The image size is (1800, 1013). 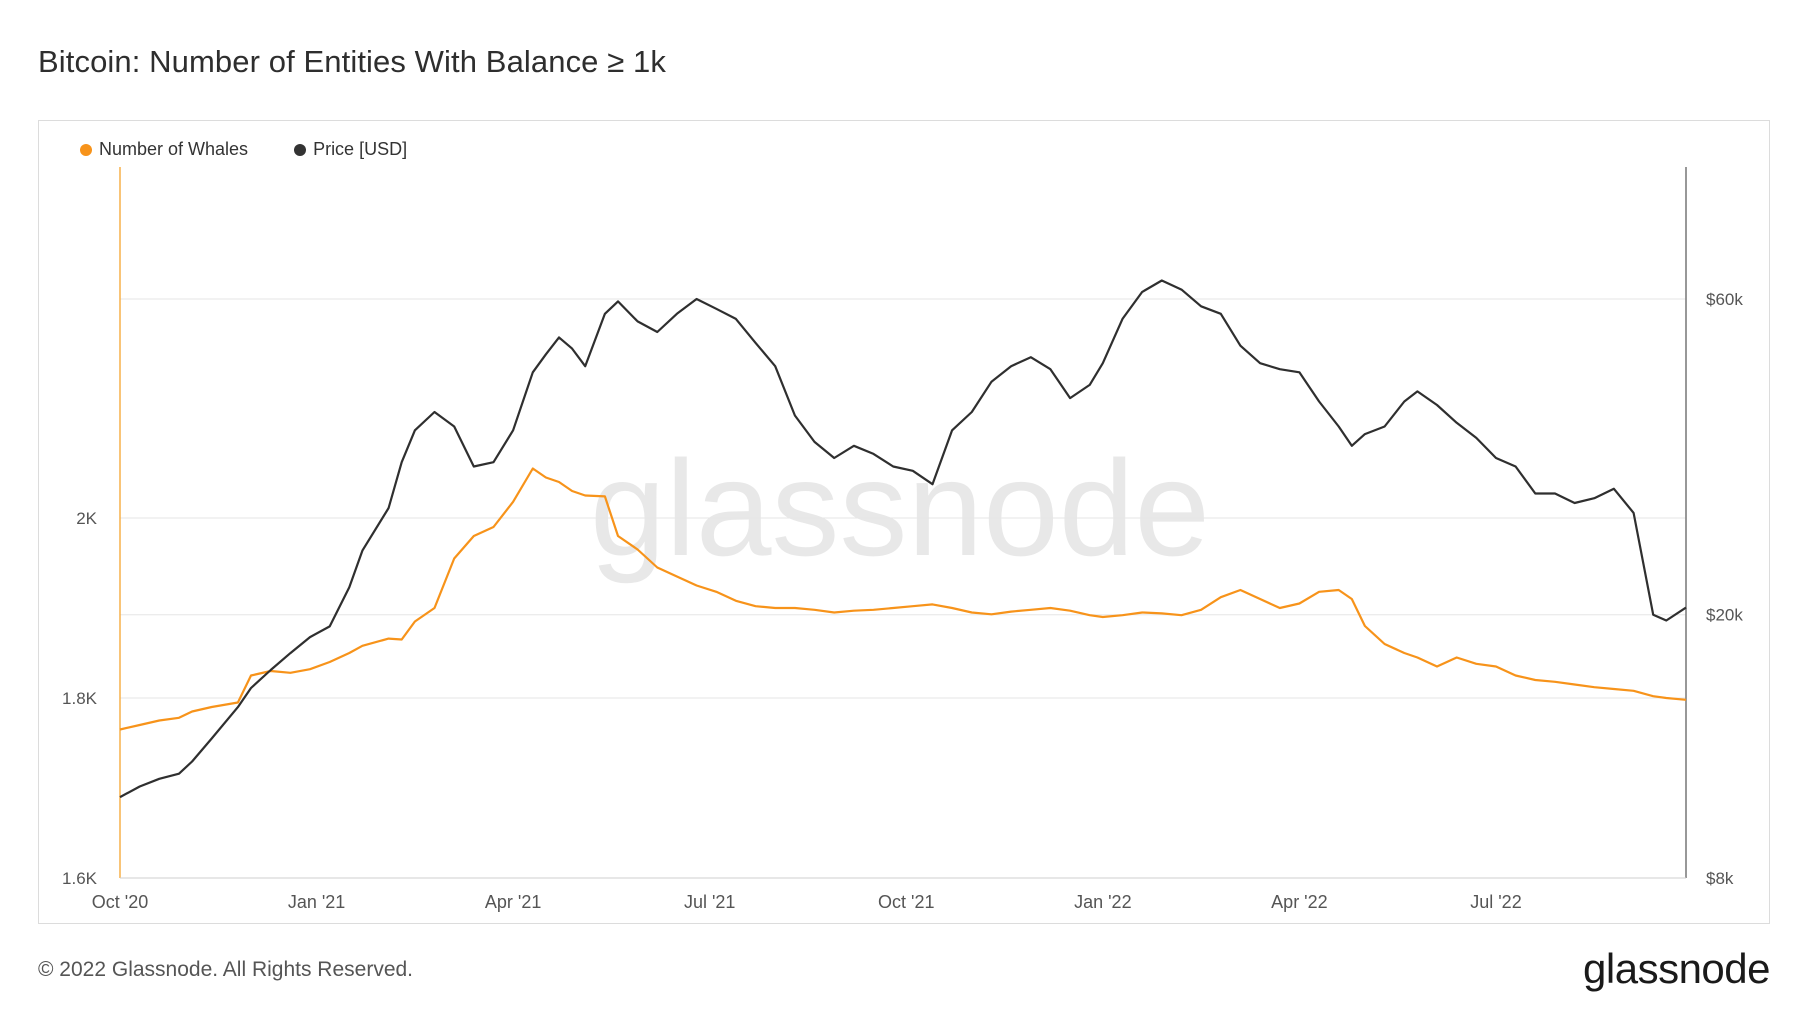 What do you see at coordinates (1299, 902) in the screenshot?
I see `x-tick-label: Apr '22` at bounding box center [1299, 902].